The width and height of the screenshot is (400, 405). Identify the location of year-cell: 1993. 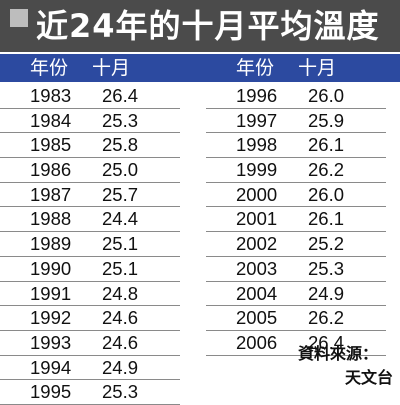
(51, 342).